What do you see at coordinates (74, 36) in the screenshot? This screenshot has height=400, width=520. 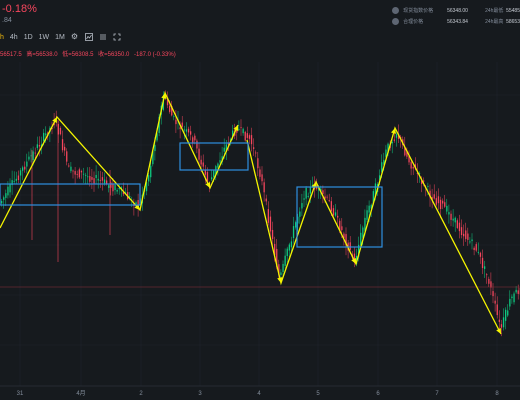 I see `gear-icon: ⚙` at bounding box center [74, 36].